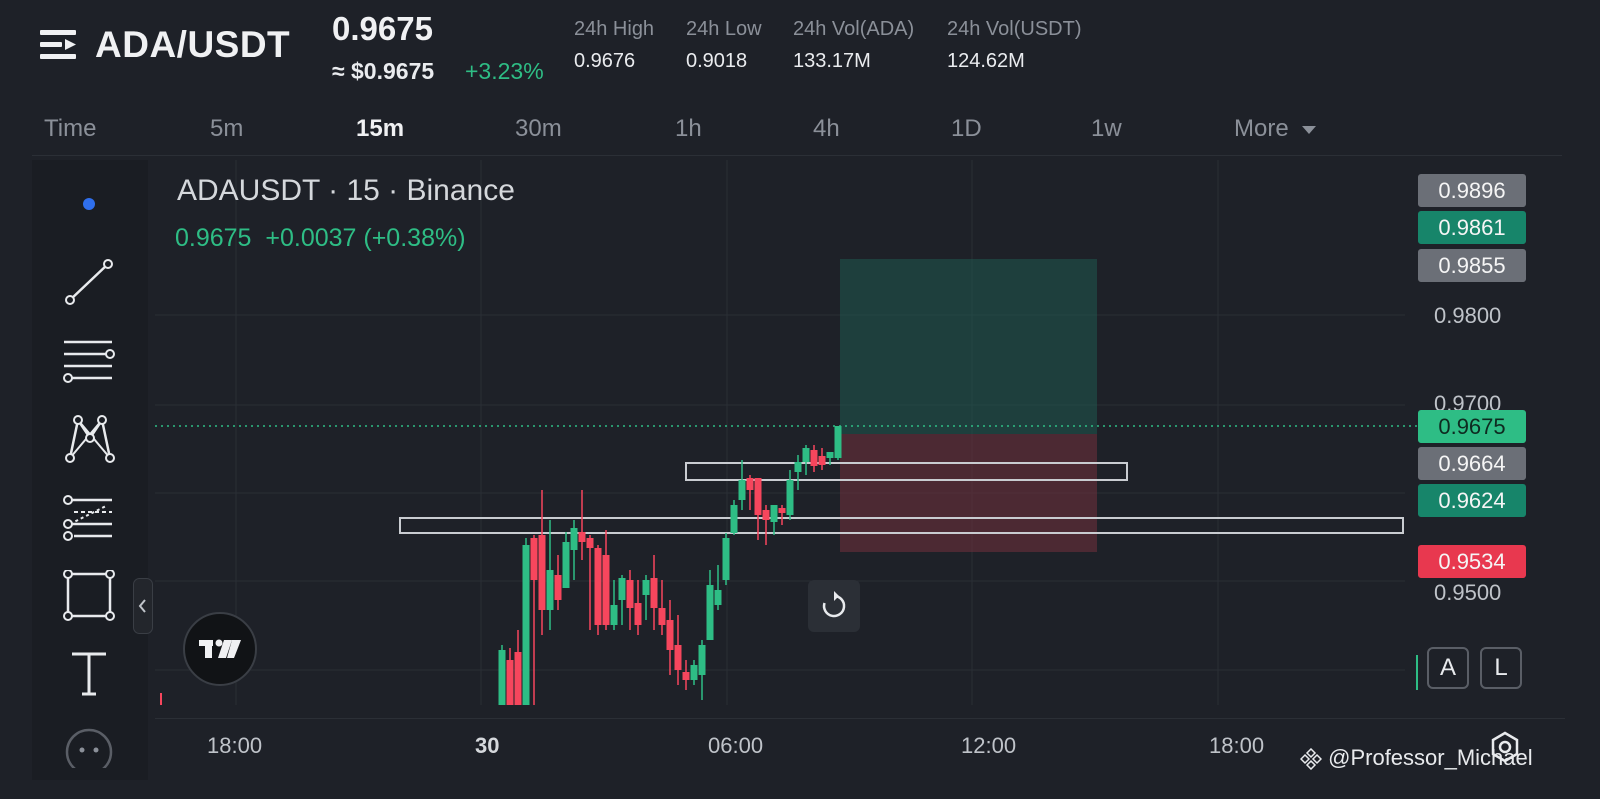 Image resolution: width=1600 pixels, height=799 pixels. What do you see at coordinates (538, 128) in the screenshot?
I see `tab-30m: 30m` at bounding box center [538, 128].